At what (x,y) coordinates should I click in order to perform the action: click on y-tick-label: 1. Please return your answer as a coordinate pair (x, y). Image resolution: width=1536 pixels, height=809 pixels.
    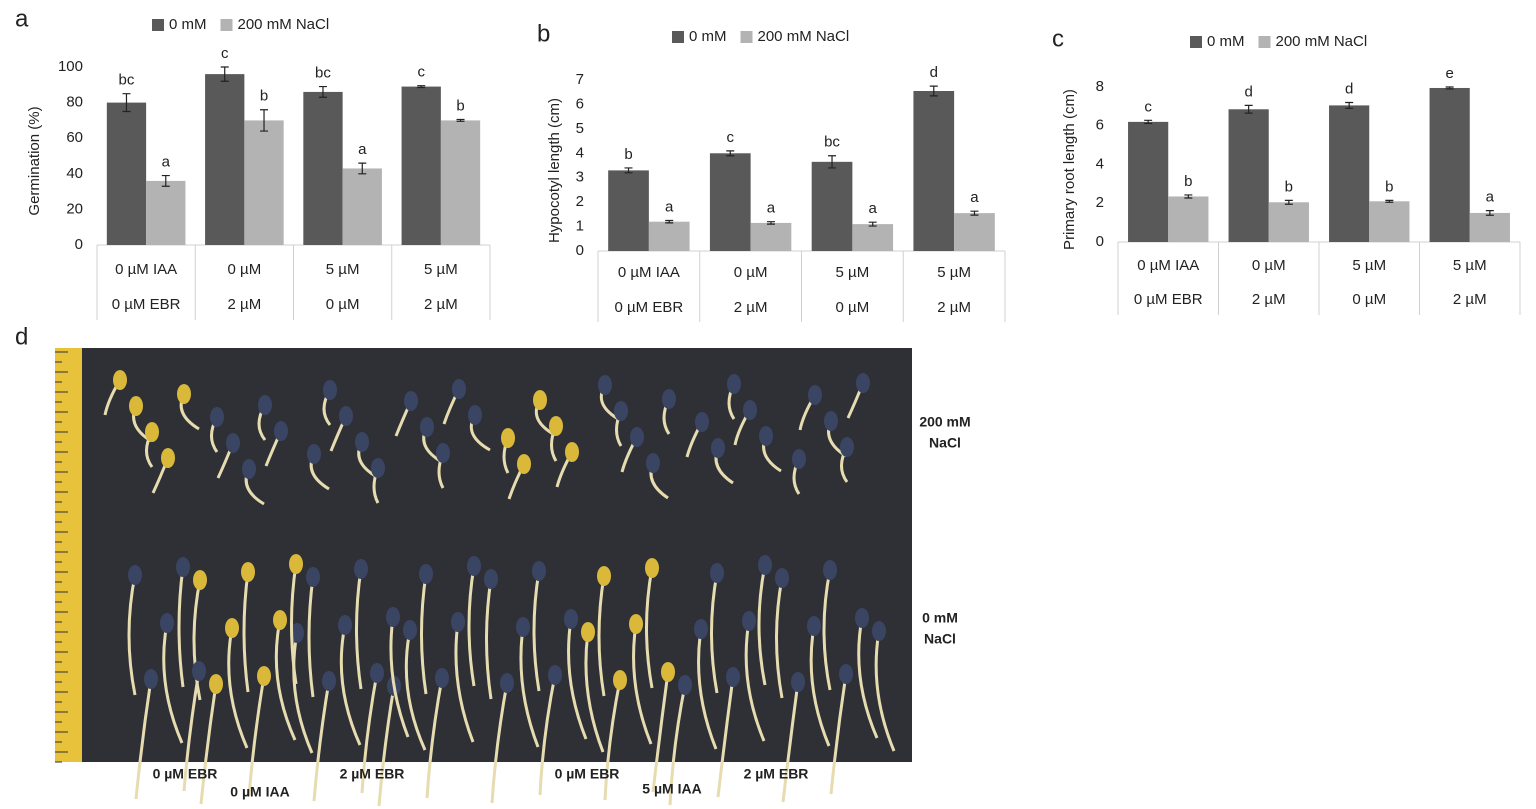
    Looking at the image, I should click on (580, 226).